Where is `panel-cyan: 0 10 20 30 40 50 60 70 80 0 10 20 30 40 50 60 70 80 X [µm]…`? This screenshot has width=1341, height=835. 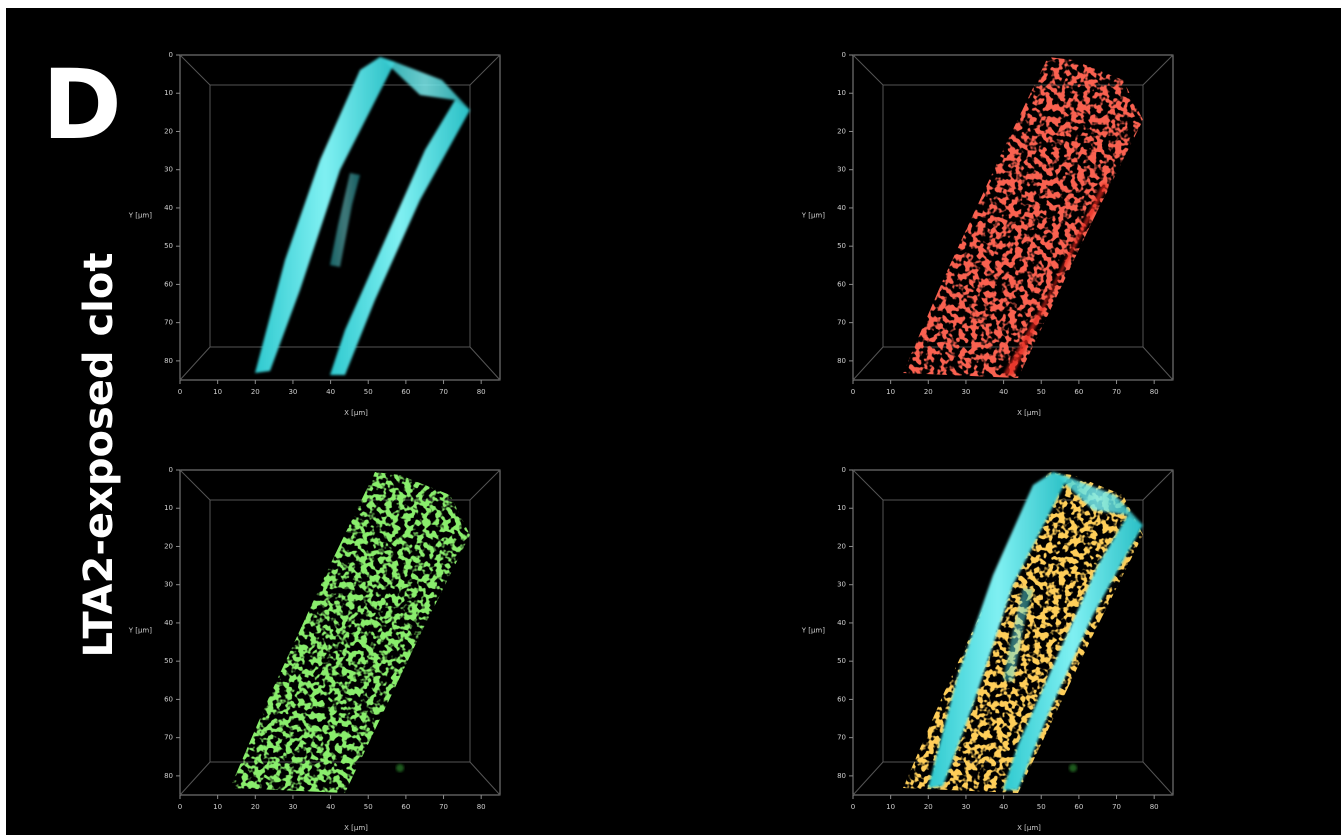 panel-cyan: 0 10 20 30 40 50 60 70 80 0 10 20 30 40 50 60 70 80 X [µm]… is located at coordinates (314, 234).